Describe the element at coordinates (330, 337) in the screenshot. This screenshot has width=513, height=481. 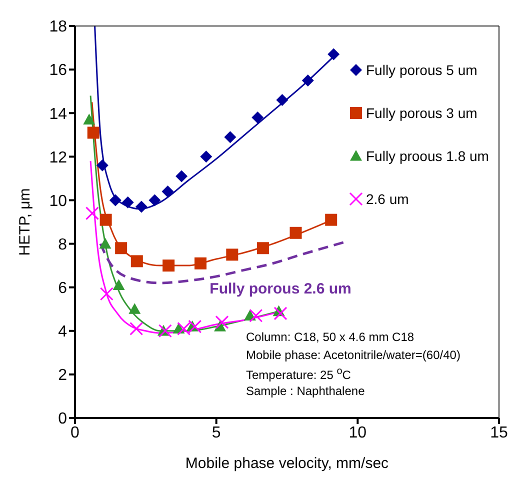
I see `annotation: Column: C18, 50 x 4.6 mm C18` at that location.